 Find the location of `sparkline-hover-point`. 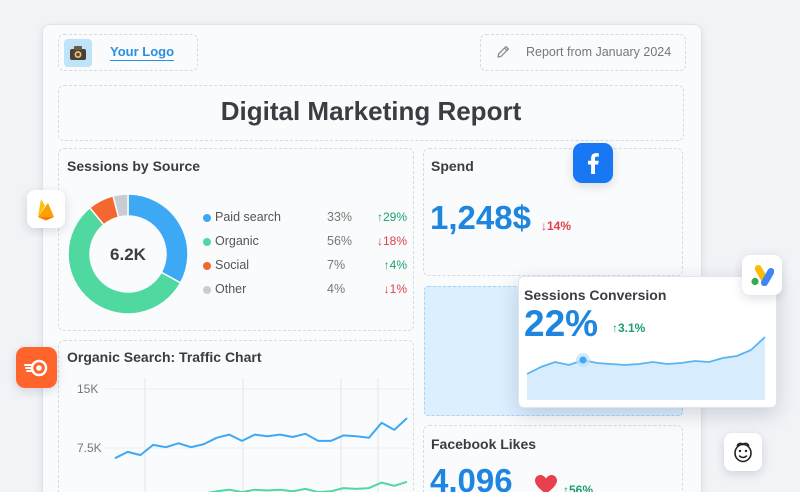

sparkline-hover-point is located at coordinates (583, 360).